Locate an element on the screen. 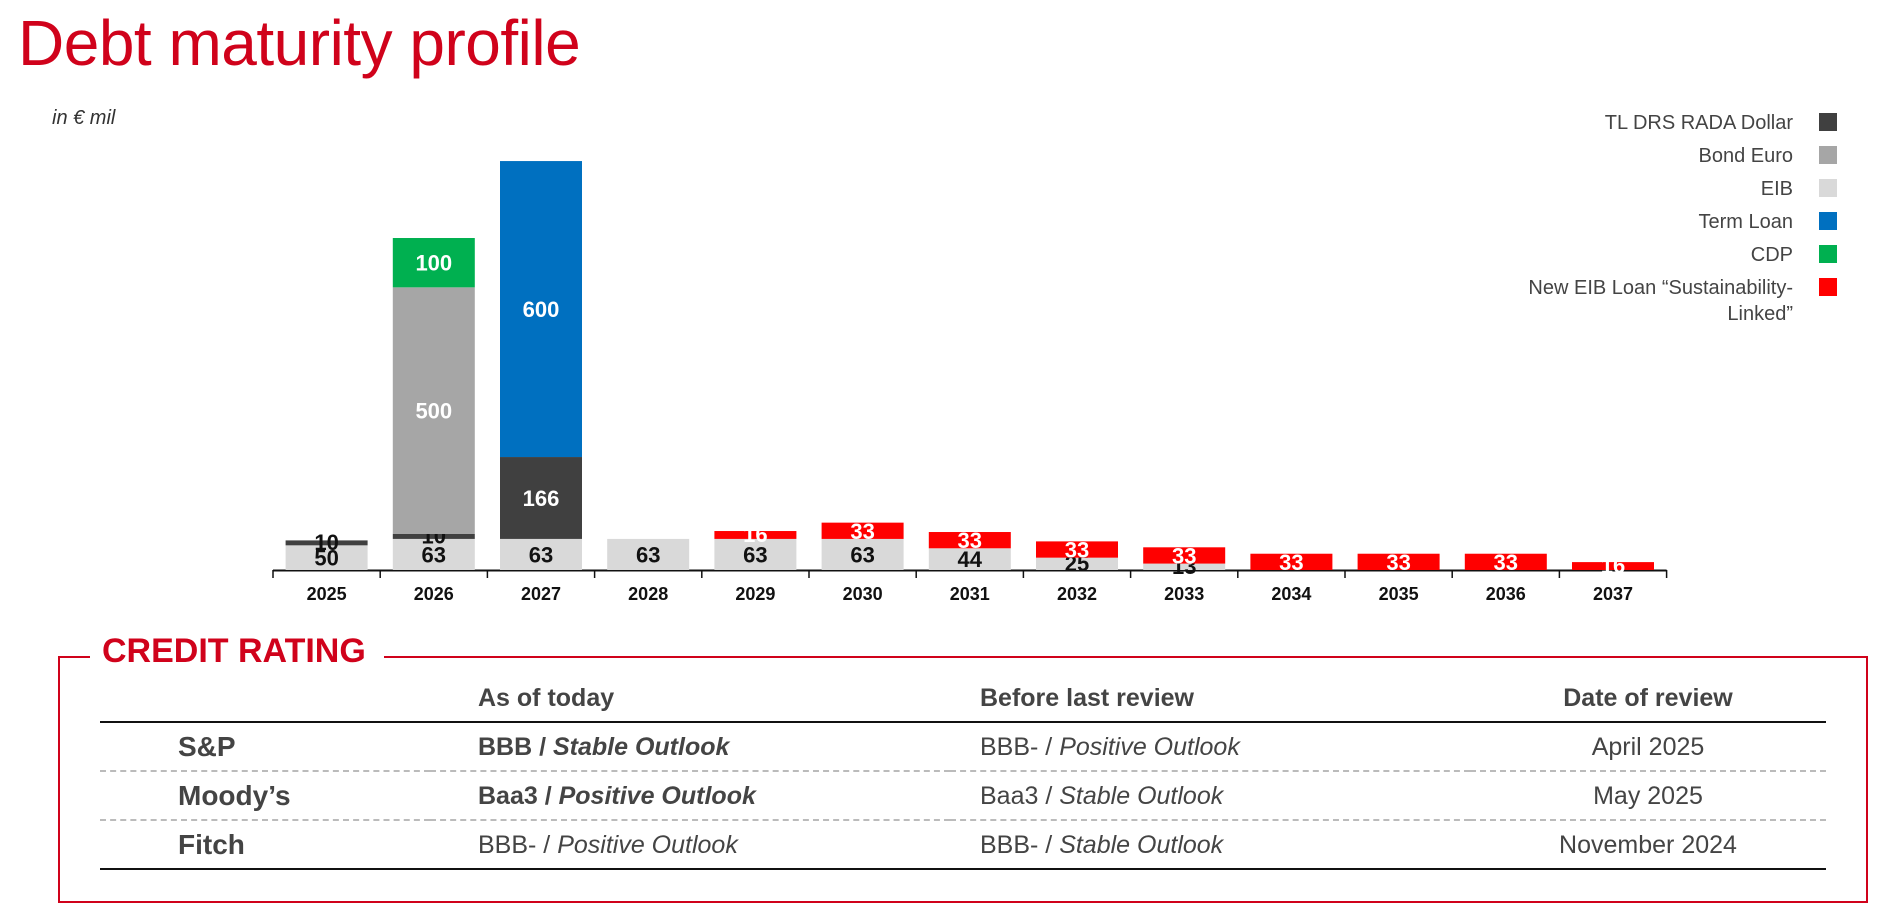 The image size is (1887, 913). data-label: 10 is located at coordinates (326, 542).